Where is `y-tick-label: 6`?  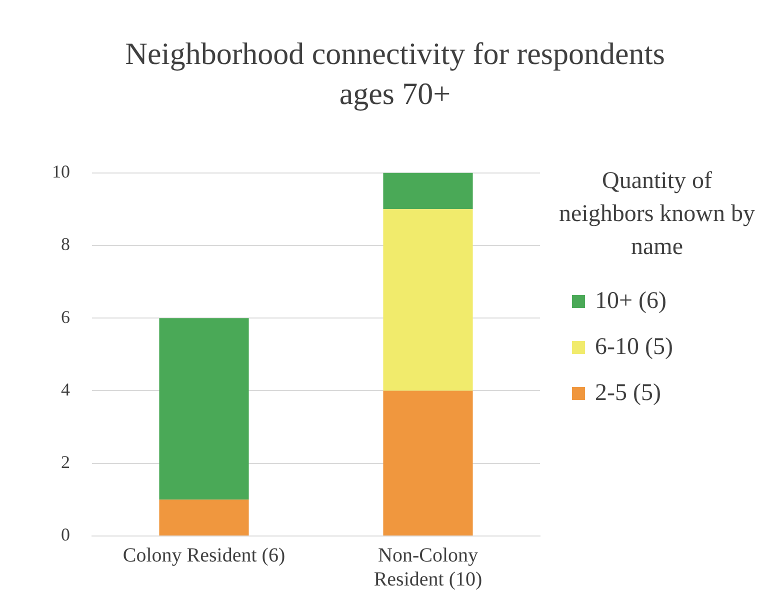
y-tick-label: 6 is located at coordinates (65, 316).